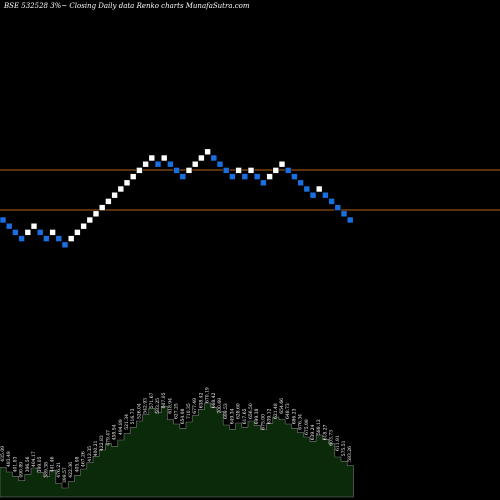 This screenshot has height=500, width=500. Describe the element at coordinates (96, 448) in the screenshot. I see `volume-label: 400.21` at that location.